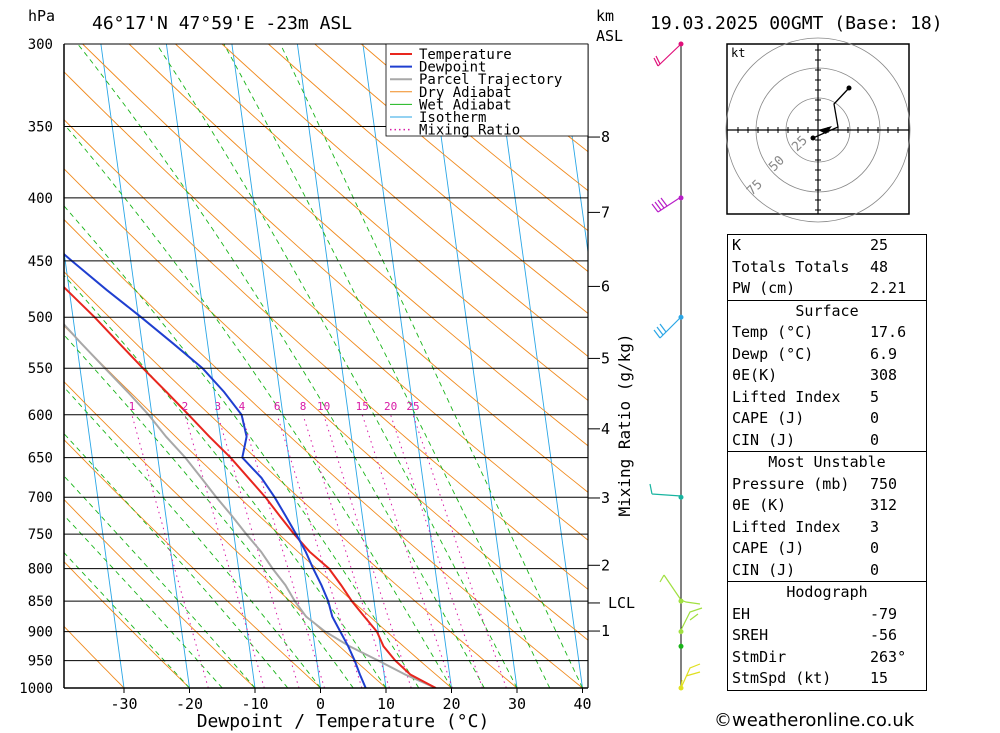  I want to click on pressure-tick-label: 850, so click(40, 602).